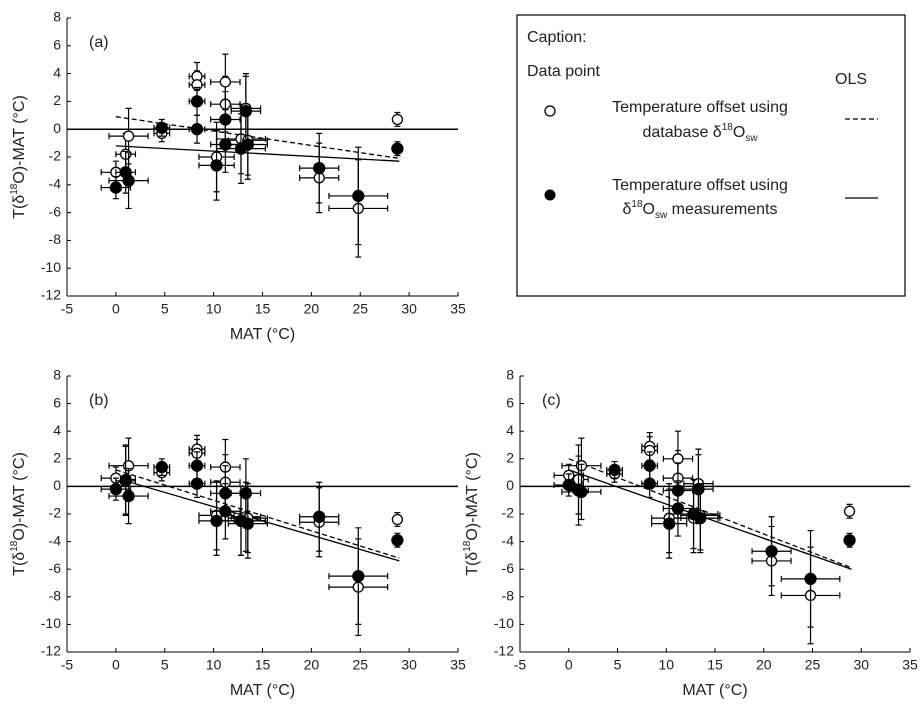 Image resolution: width=922 pixels, height=706 pixels. Describe the element at coordinates (99, 400) in the screenshot. I see `panel-label: (b)` at that location.